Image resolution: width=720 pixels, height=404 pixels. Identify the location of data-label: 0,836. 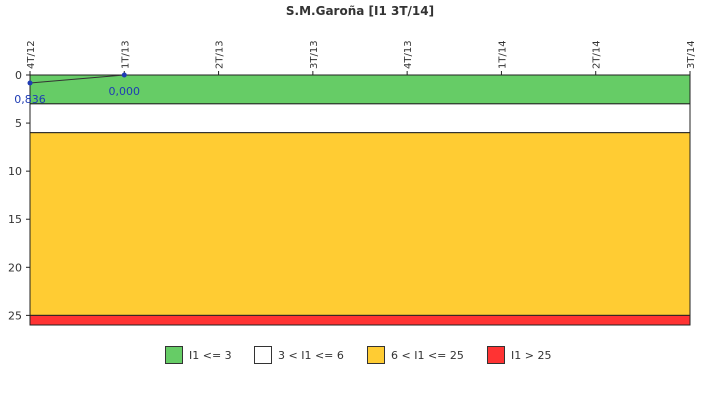
(30, 99).